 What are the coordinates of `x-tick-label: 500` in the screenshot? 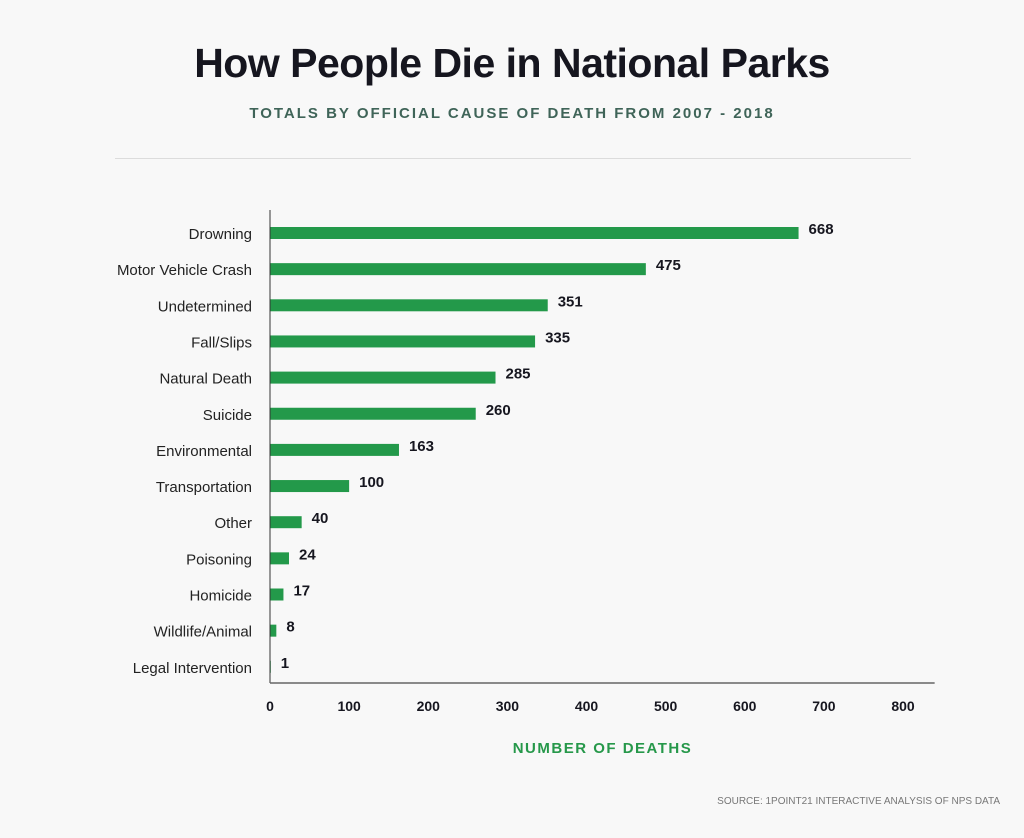 It's located at (666, 706).